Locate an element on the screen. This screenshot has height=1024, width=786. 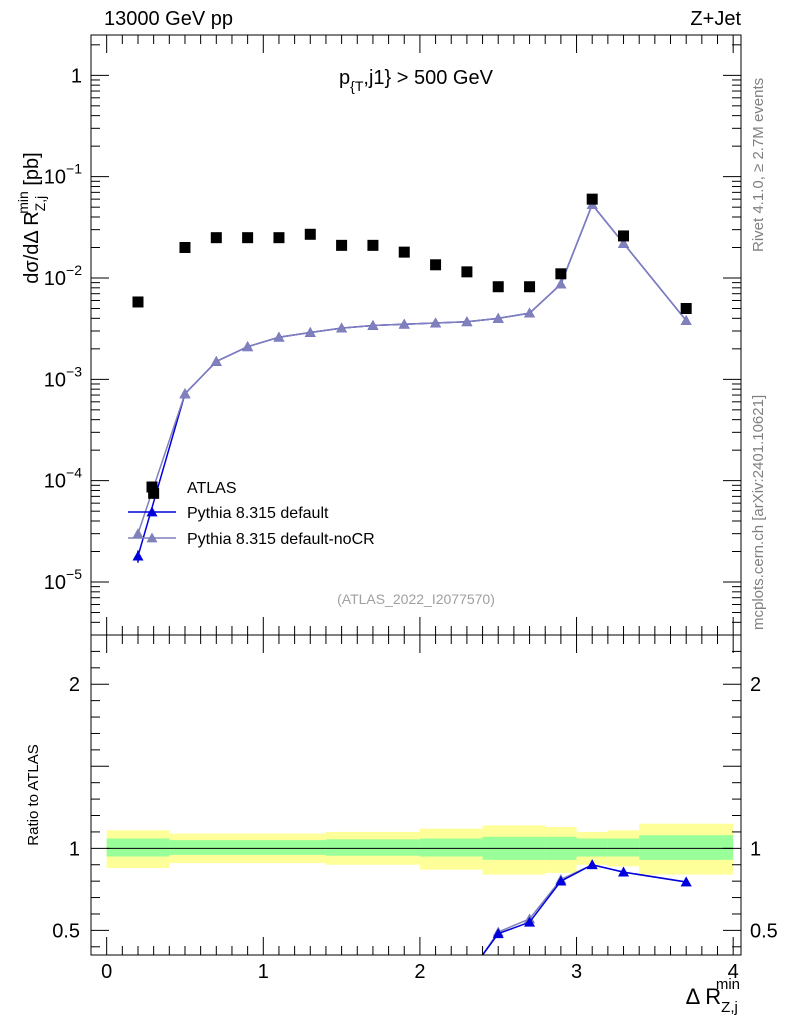
mcplots-note: mcplots.cern.ch [arXiv:2401.10621] is located at coordinates (758, 512).